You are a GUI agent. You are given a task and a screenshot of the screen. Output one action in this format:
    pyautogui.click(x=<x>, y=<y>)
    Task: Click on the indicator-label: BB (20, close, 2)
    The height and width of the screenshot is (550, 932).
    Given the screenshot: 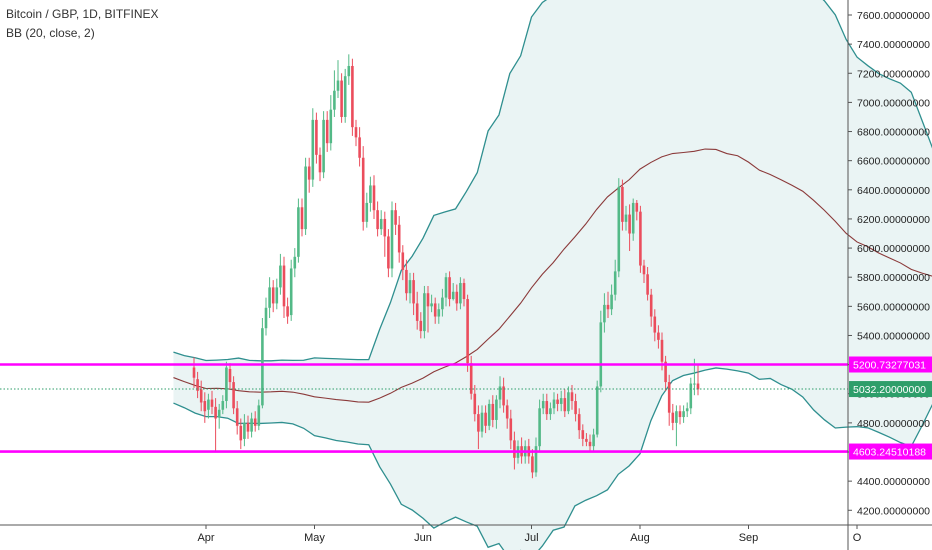 What is the action you would take?
    pyautogui.click(x=50, y=33)
    